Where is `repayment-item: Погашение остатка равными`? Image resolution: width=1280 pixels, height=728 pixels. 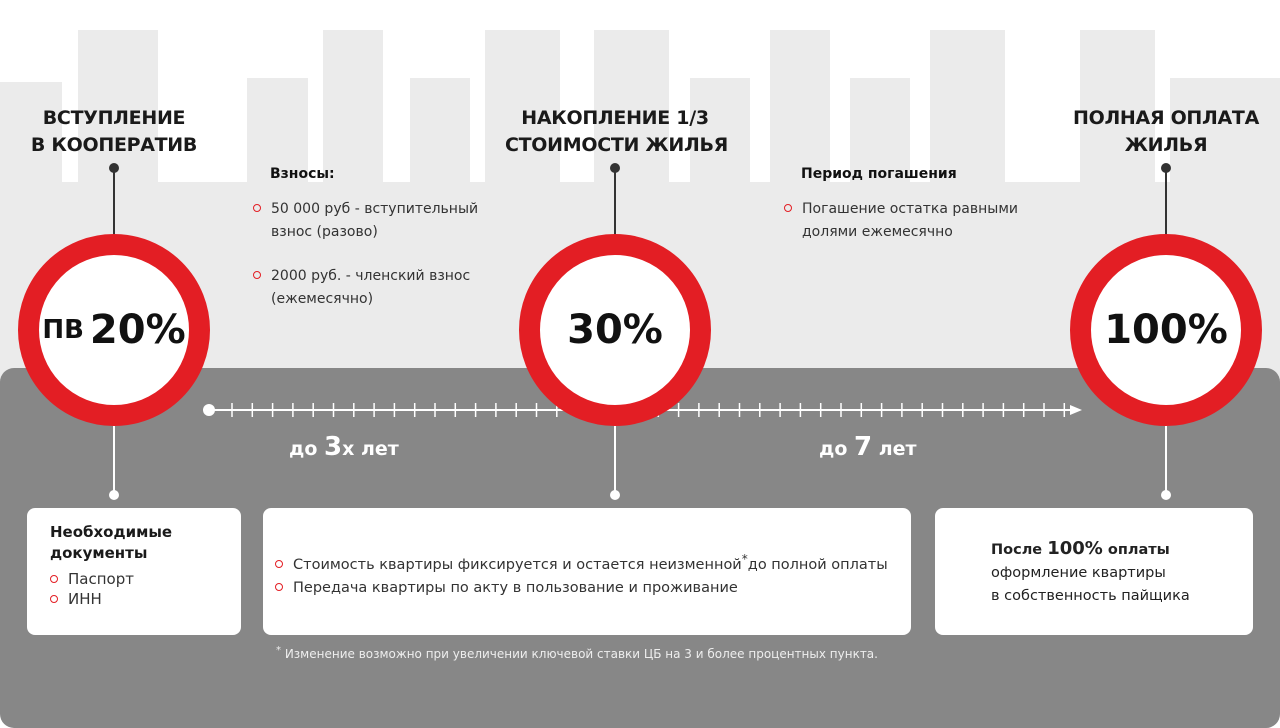
repayment-item: Погашение остатка равными is located at coordinates (910, 209).